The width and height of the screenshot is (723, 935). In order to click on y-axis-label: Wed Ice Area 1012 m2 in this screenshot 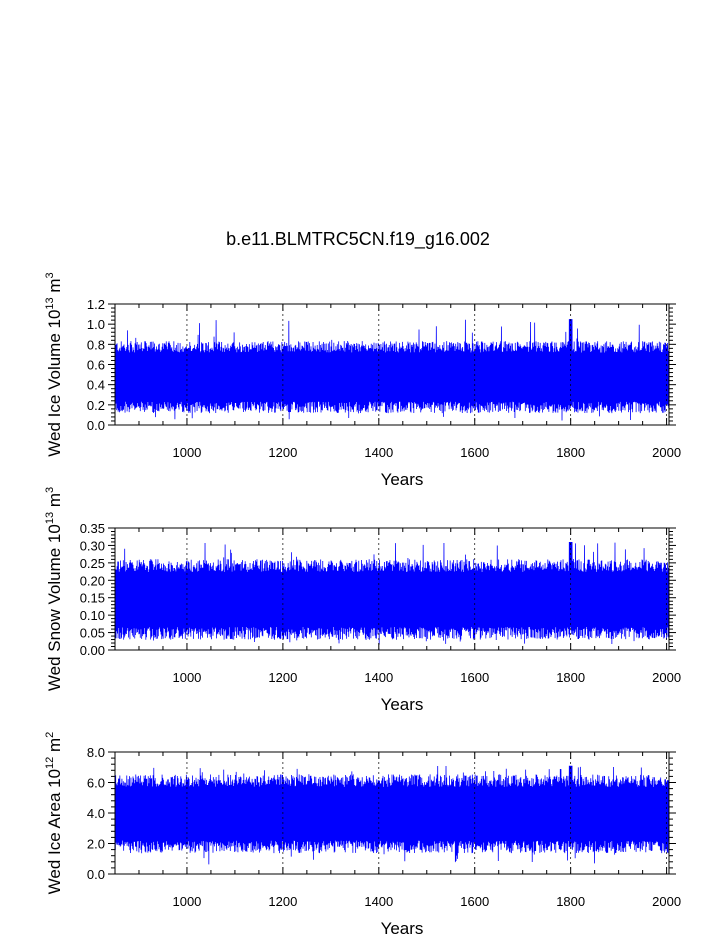, I will do `click(54, 813)`.